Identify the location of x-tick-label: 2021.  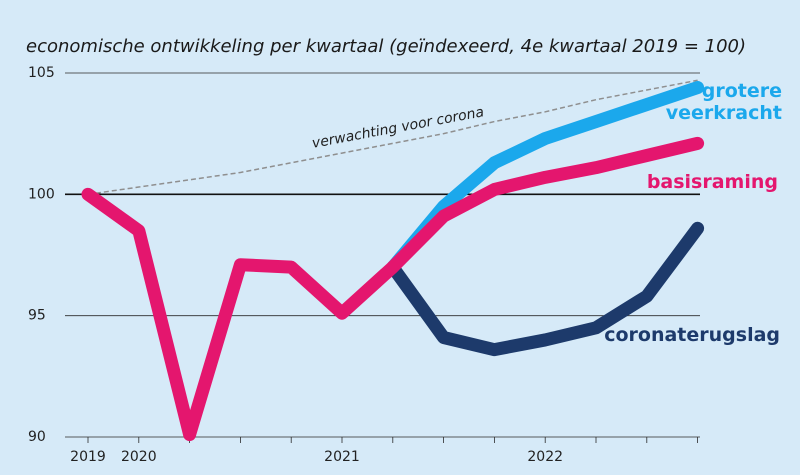
(342, 457).